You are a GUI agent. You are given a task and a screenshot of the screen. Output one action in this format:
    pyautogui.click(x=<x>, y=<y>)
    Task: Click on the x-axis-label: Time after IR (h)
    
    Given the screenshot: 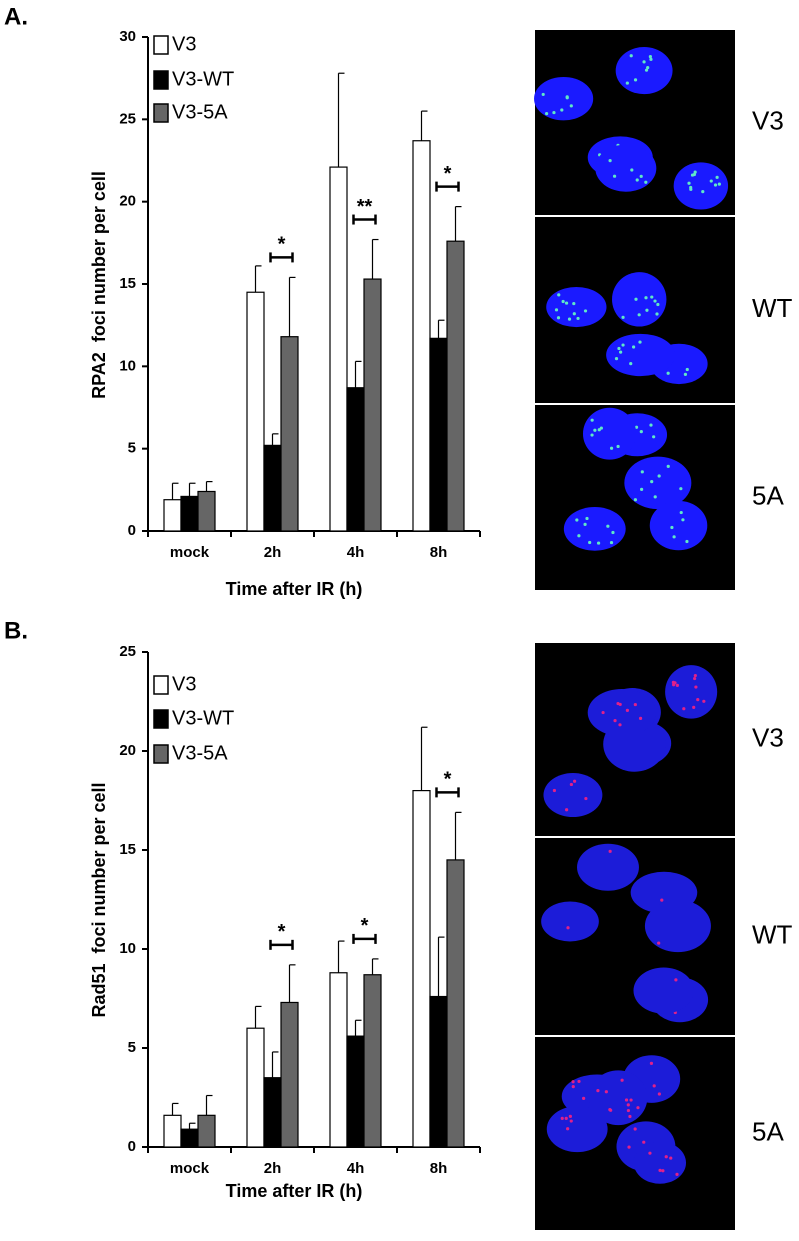 What is the action you would take?
    pyautogui.click(x=294, y=589)
    